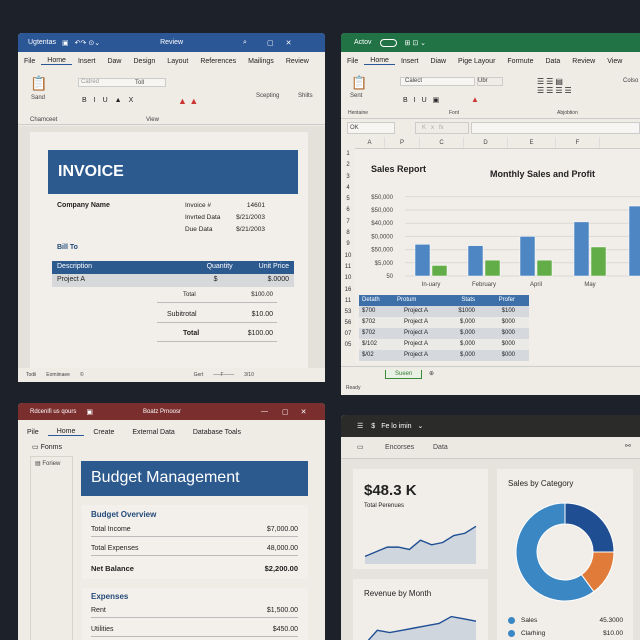 The height and width of the screenshot is (640, 640). What do you see at coordinates (565, 620) in the screenshot?
I see `legend-item: Sales 45.3000` at bounding box center [565, 620].